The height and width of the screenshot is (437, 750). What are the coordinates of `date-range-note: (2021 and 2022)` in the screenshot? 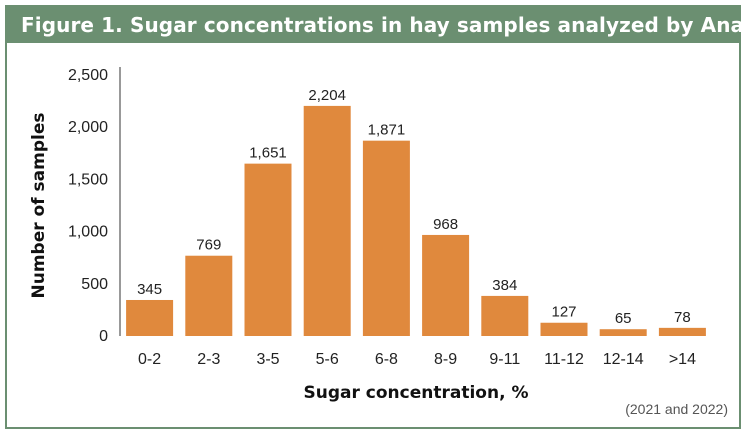 It's located at (676, 409).